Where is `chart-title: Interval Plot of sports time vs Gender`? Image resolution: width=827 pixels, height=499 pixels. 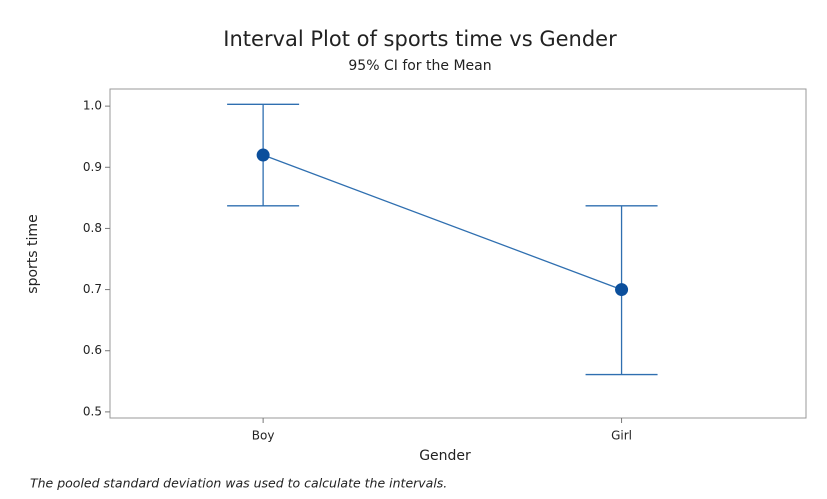
chart-title: Interval Plot of sports time vs Gender is located at coordinates (420, 39).